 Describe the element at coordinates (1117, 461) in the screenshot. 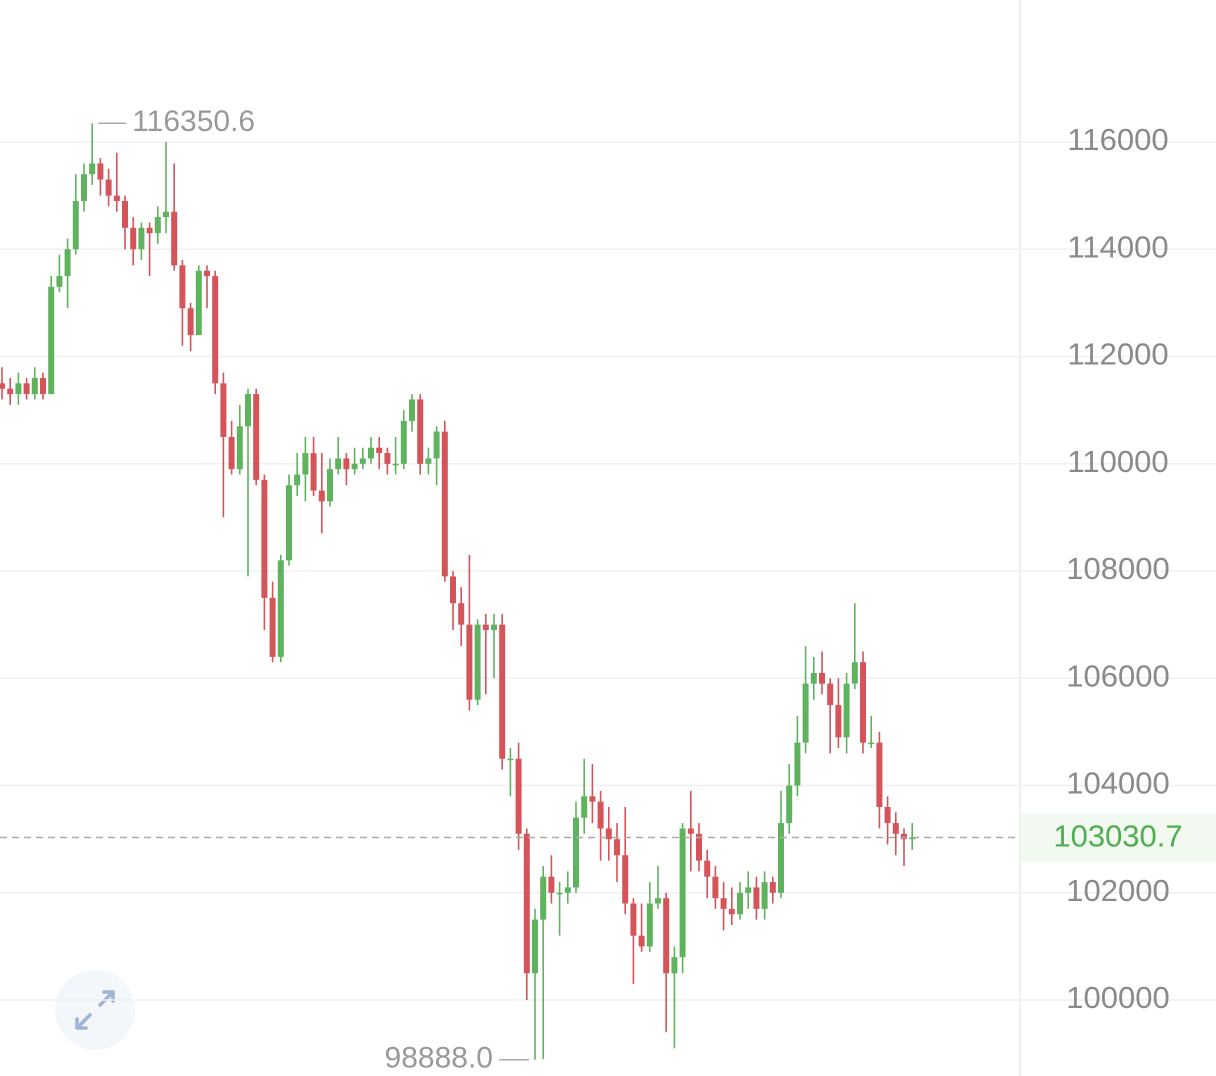

I see `y-tick-label: 110000` at that location.